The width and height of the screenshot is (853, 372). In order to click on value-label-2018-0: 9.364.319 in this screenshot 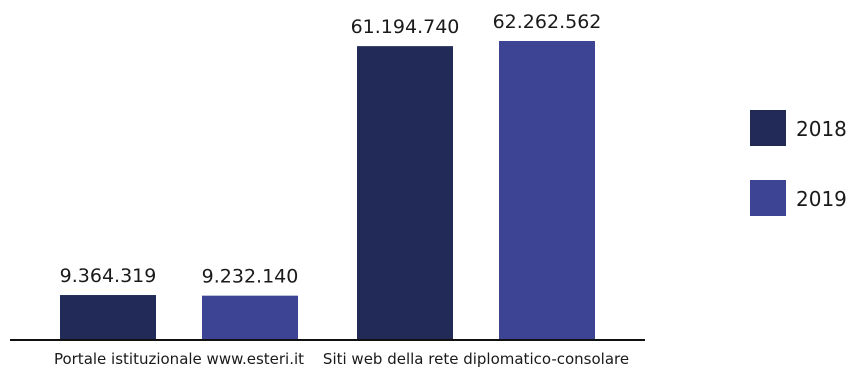, I will do `click(108, 276)`.